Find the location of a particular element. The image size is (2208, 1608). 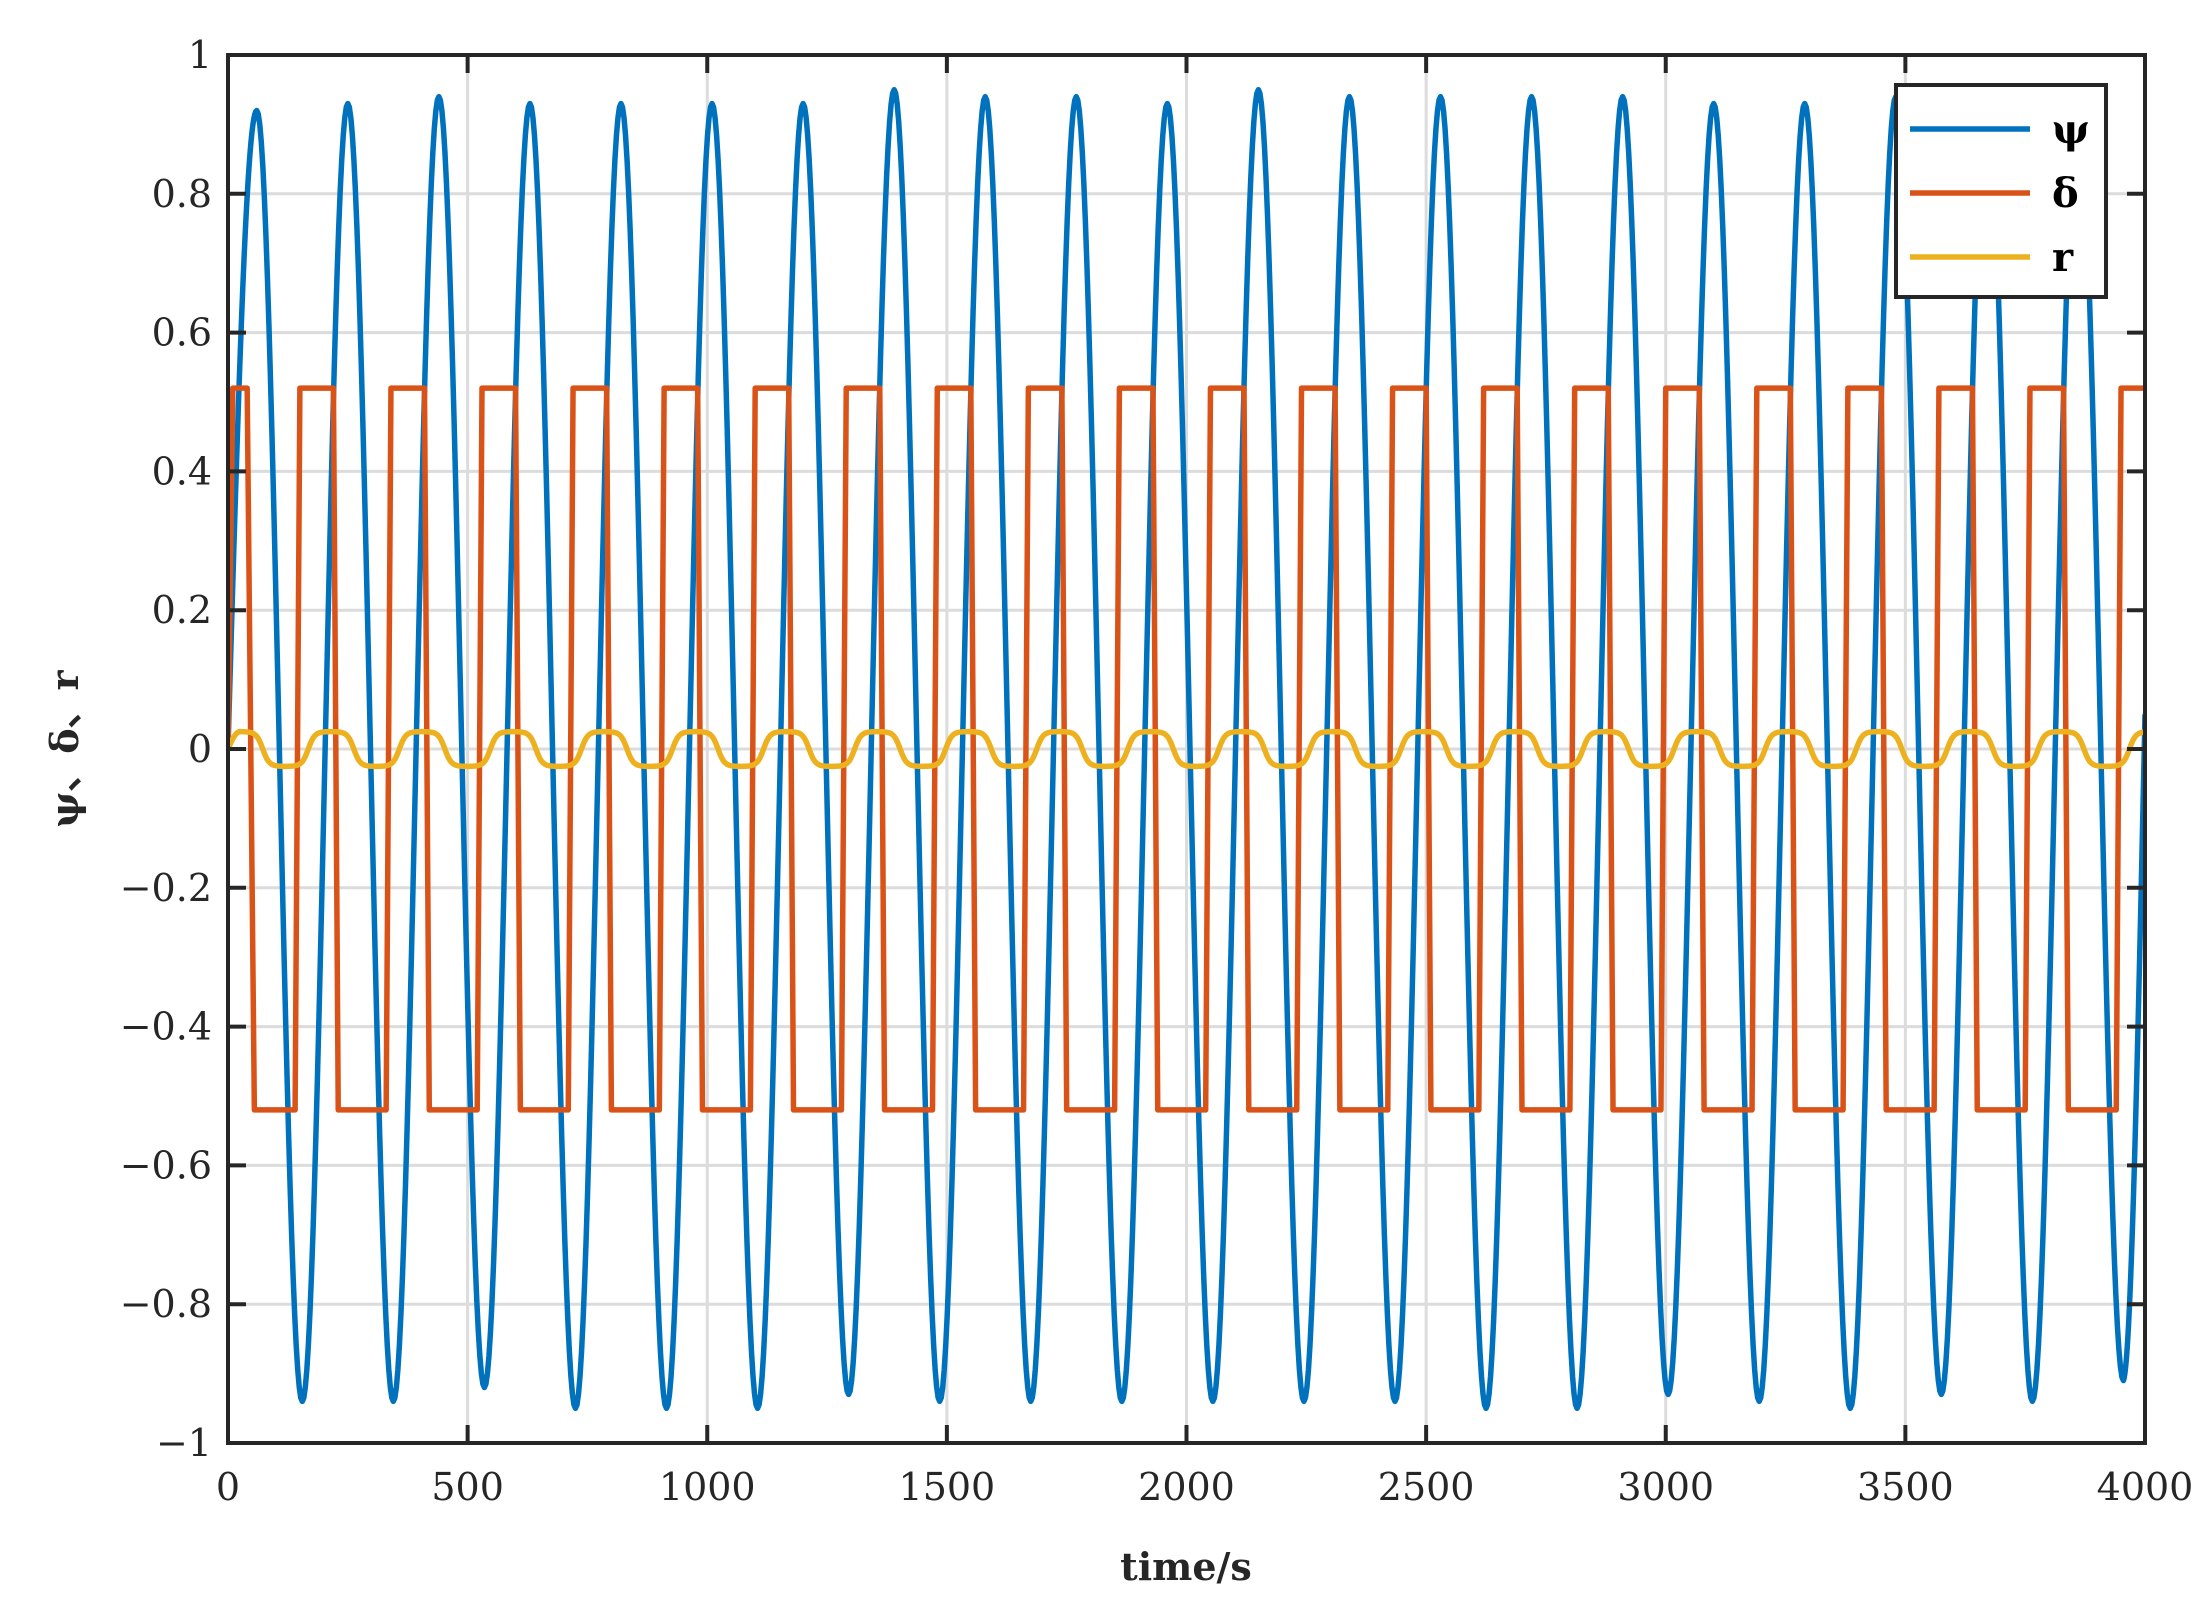

y-tick-label: 0.8 is located at coordinates (182, 194).